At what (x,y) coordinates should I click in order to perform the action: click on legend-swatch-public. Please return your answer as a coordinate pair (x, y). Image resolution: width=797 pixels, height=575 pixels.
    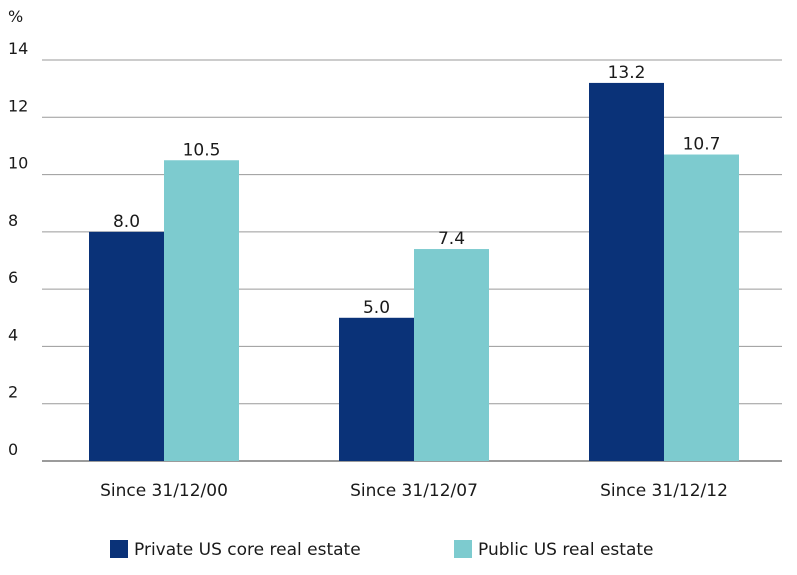
    Looking at the image, I should click on (463, 549).